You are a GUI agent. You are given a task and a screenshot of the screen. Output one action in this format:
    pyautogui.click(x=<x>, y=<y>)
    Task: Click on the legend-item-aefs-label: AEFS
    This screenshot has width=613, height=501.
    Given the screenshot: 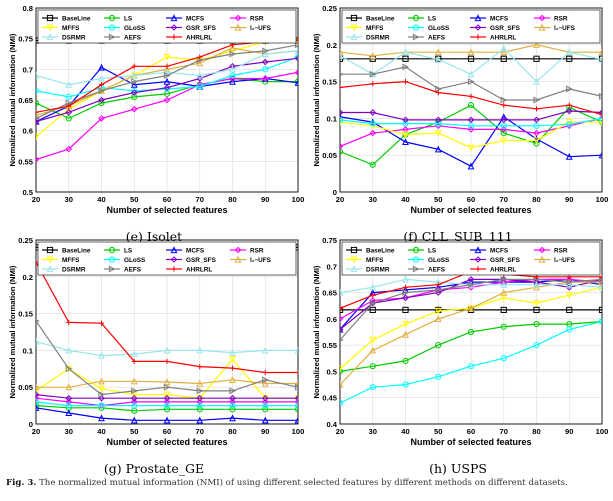 What is the action you would take?
    pyautogui.click(x=437, y=38)
    